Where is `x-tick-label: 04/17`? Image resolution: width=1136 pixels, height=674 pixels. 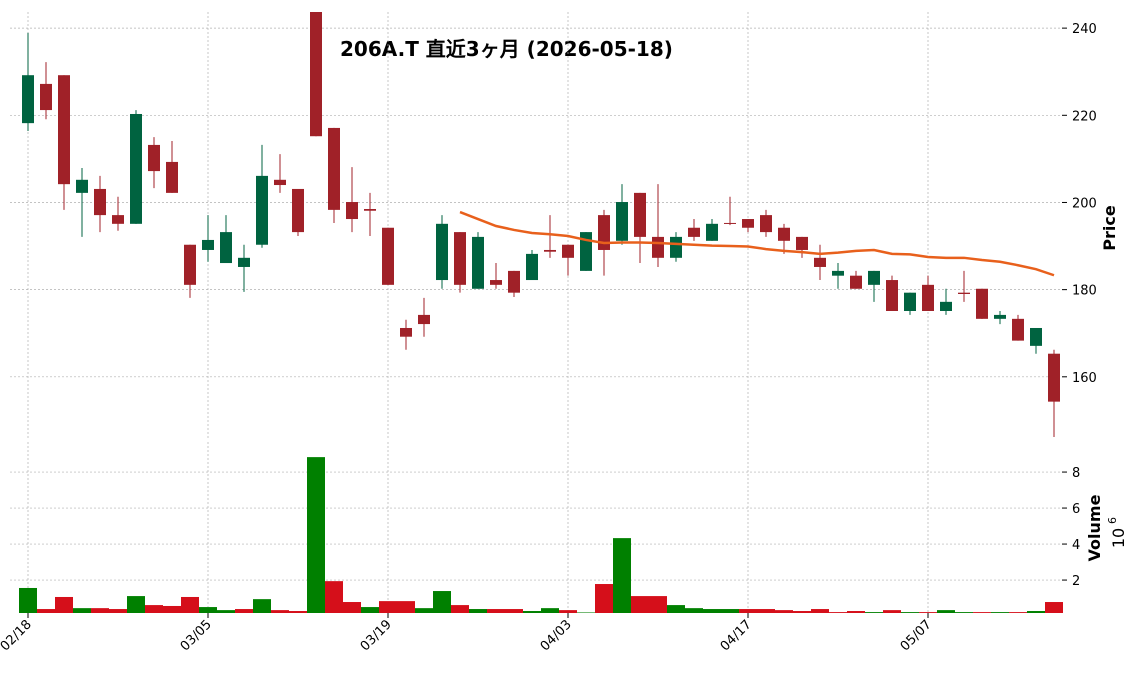 x-tick-label: 04/17 is located at coordinates (736, 635).